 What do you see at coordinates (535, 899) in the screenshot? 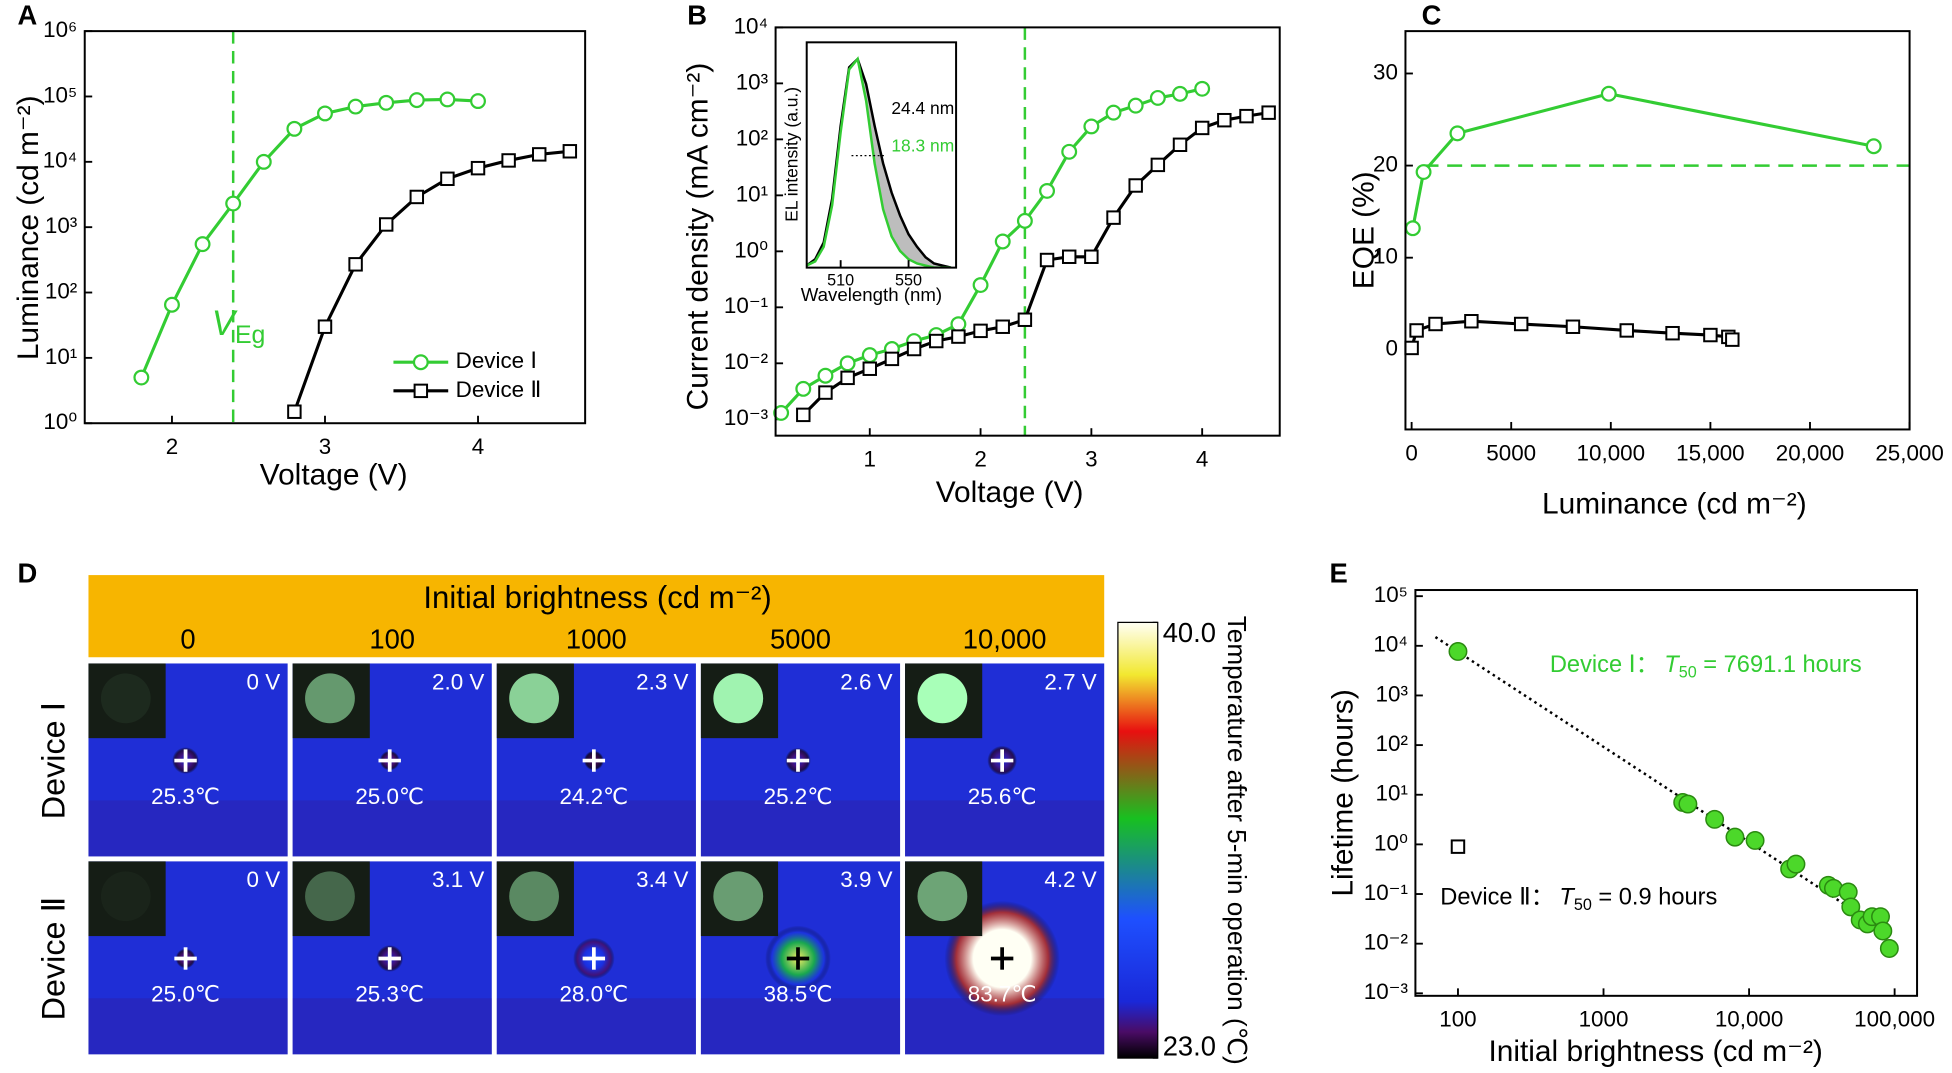
I see `photo-inset` at bounding box center [535, 899].